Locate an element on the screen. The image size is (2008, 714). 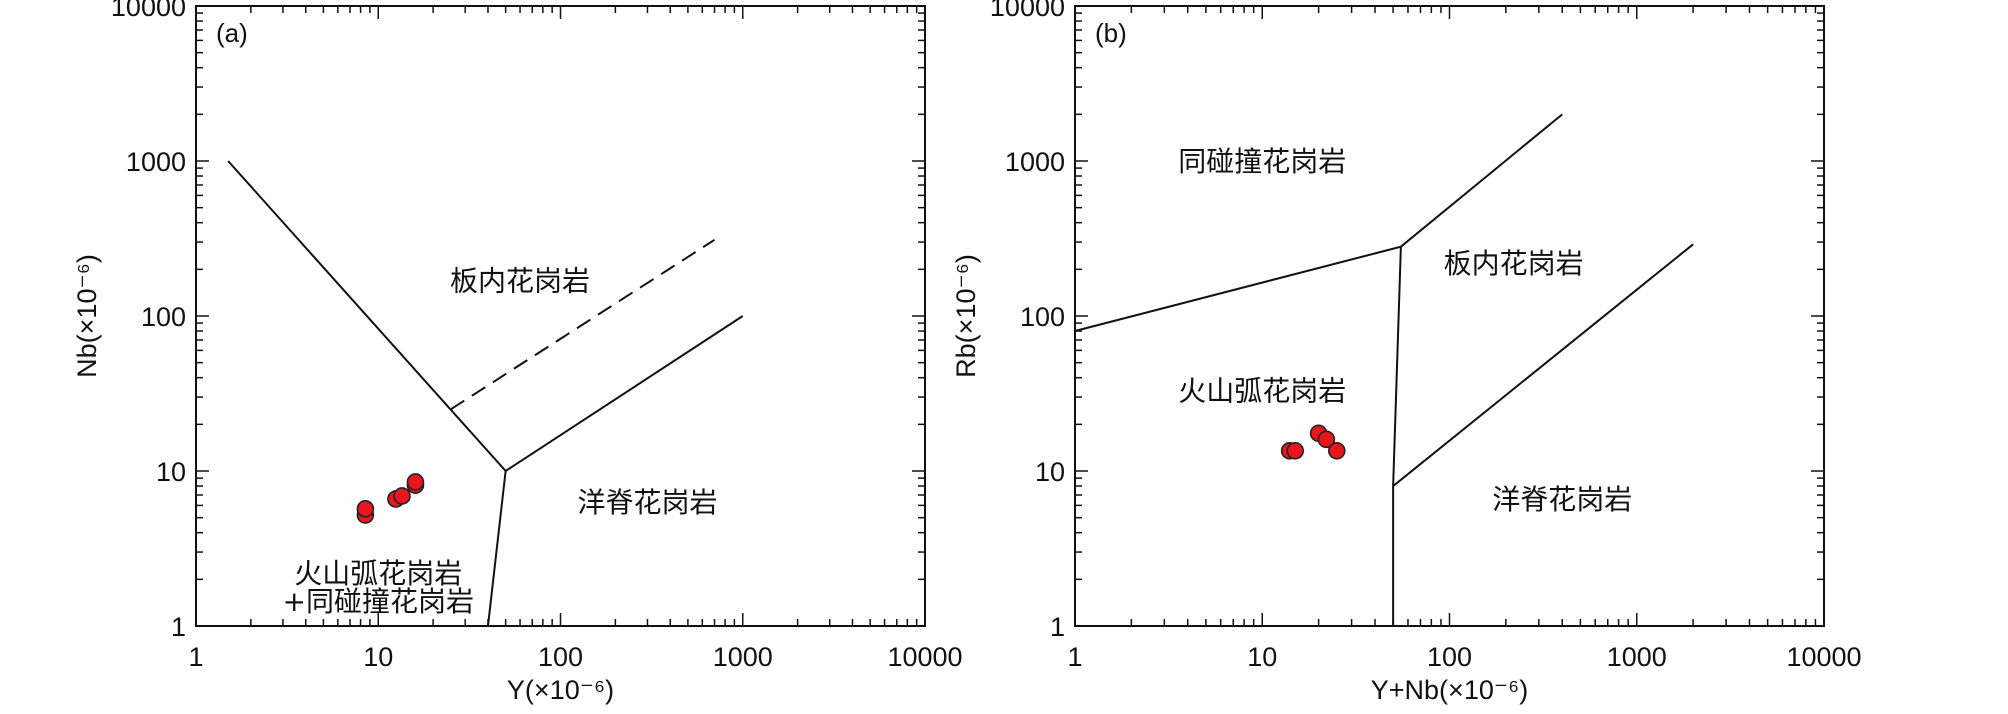
x-axis-title: Y(×10⁻⁶) is located at coordinates (560, 690).